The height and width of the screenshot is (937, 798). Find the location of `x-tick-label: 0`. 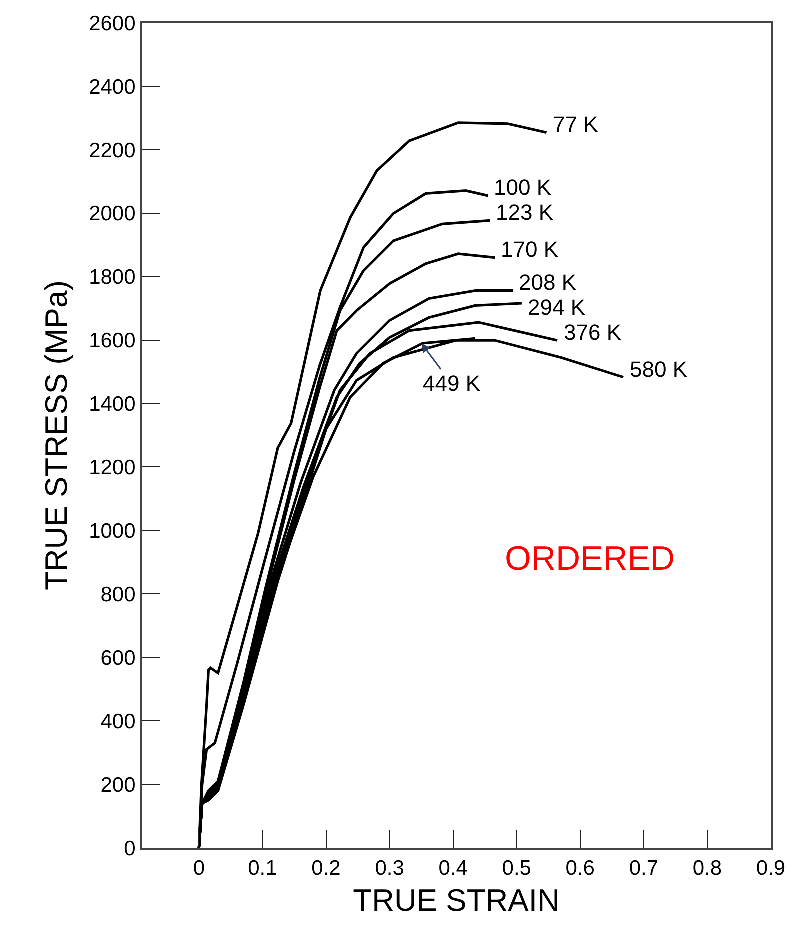

x-tick-label: 0 is located at coordinates (199, 868).